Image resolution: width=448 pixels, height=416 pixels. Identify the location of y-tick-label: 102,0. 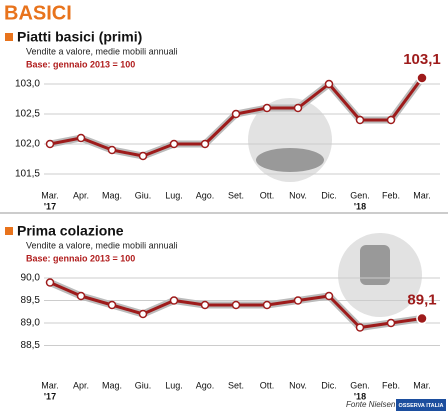
(27, 144).